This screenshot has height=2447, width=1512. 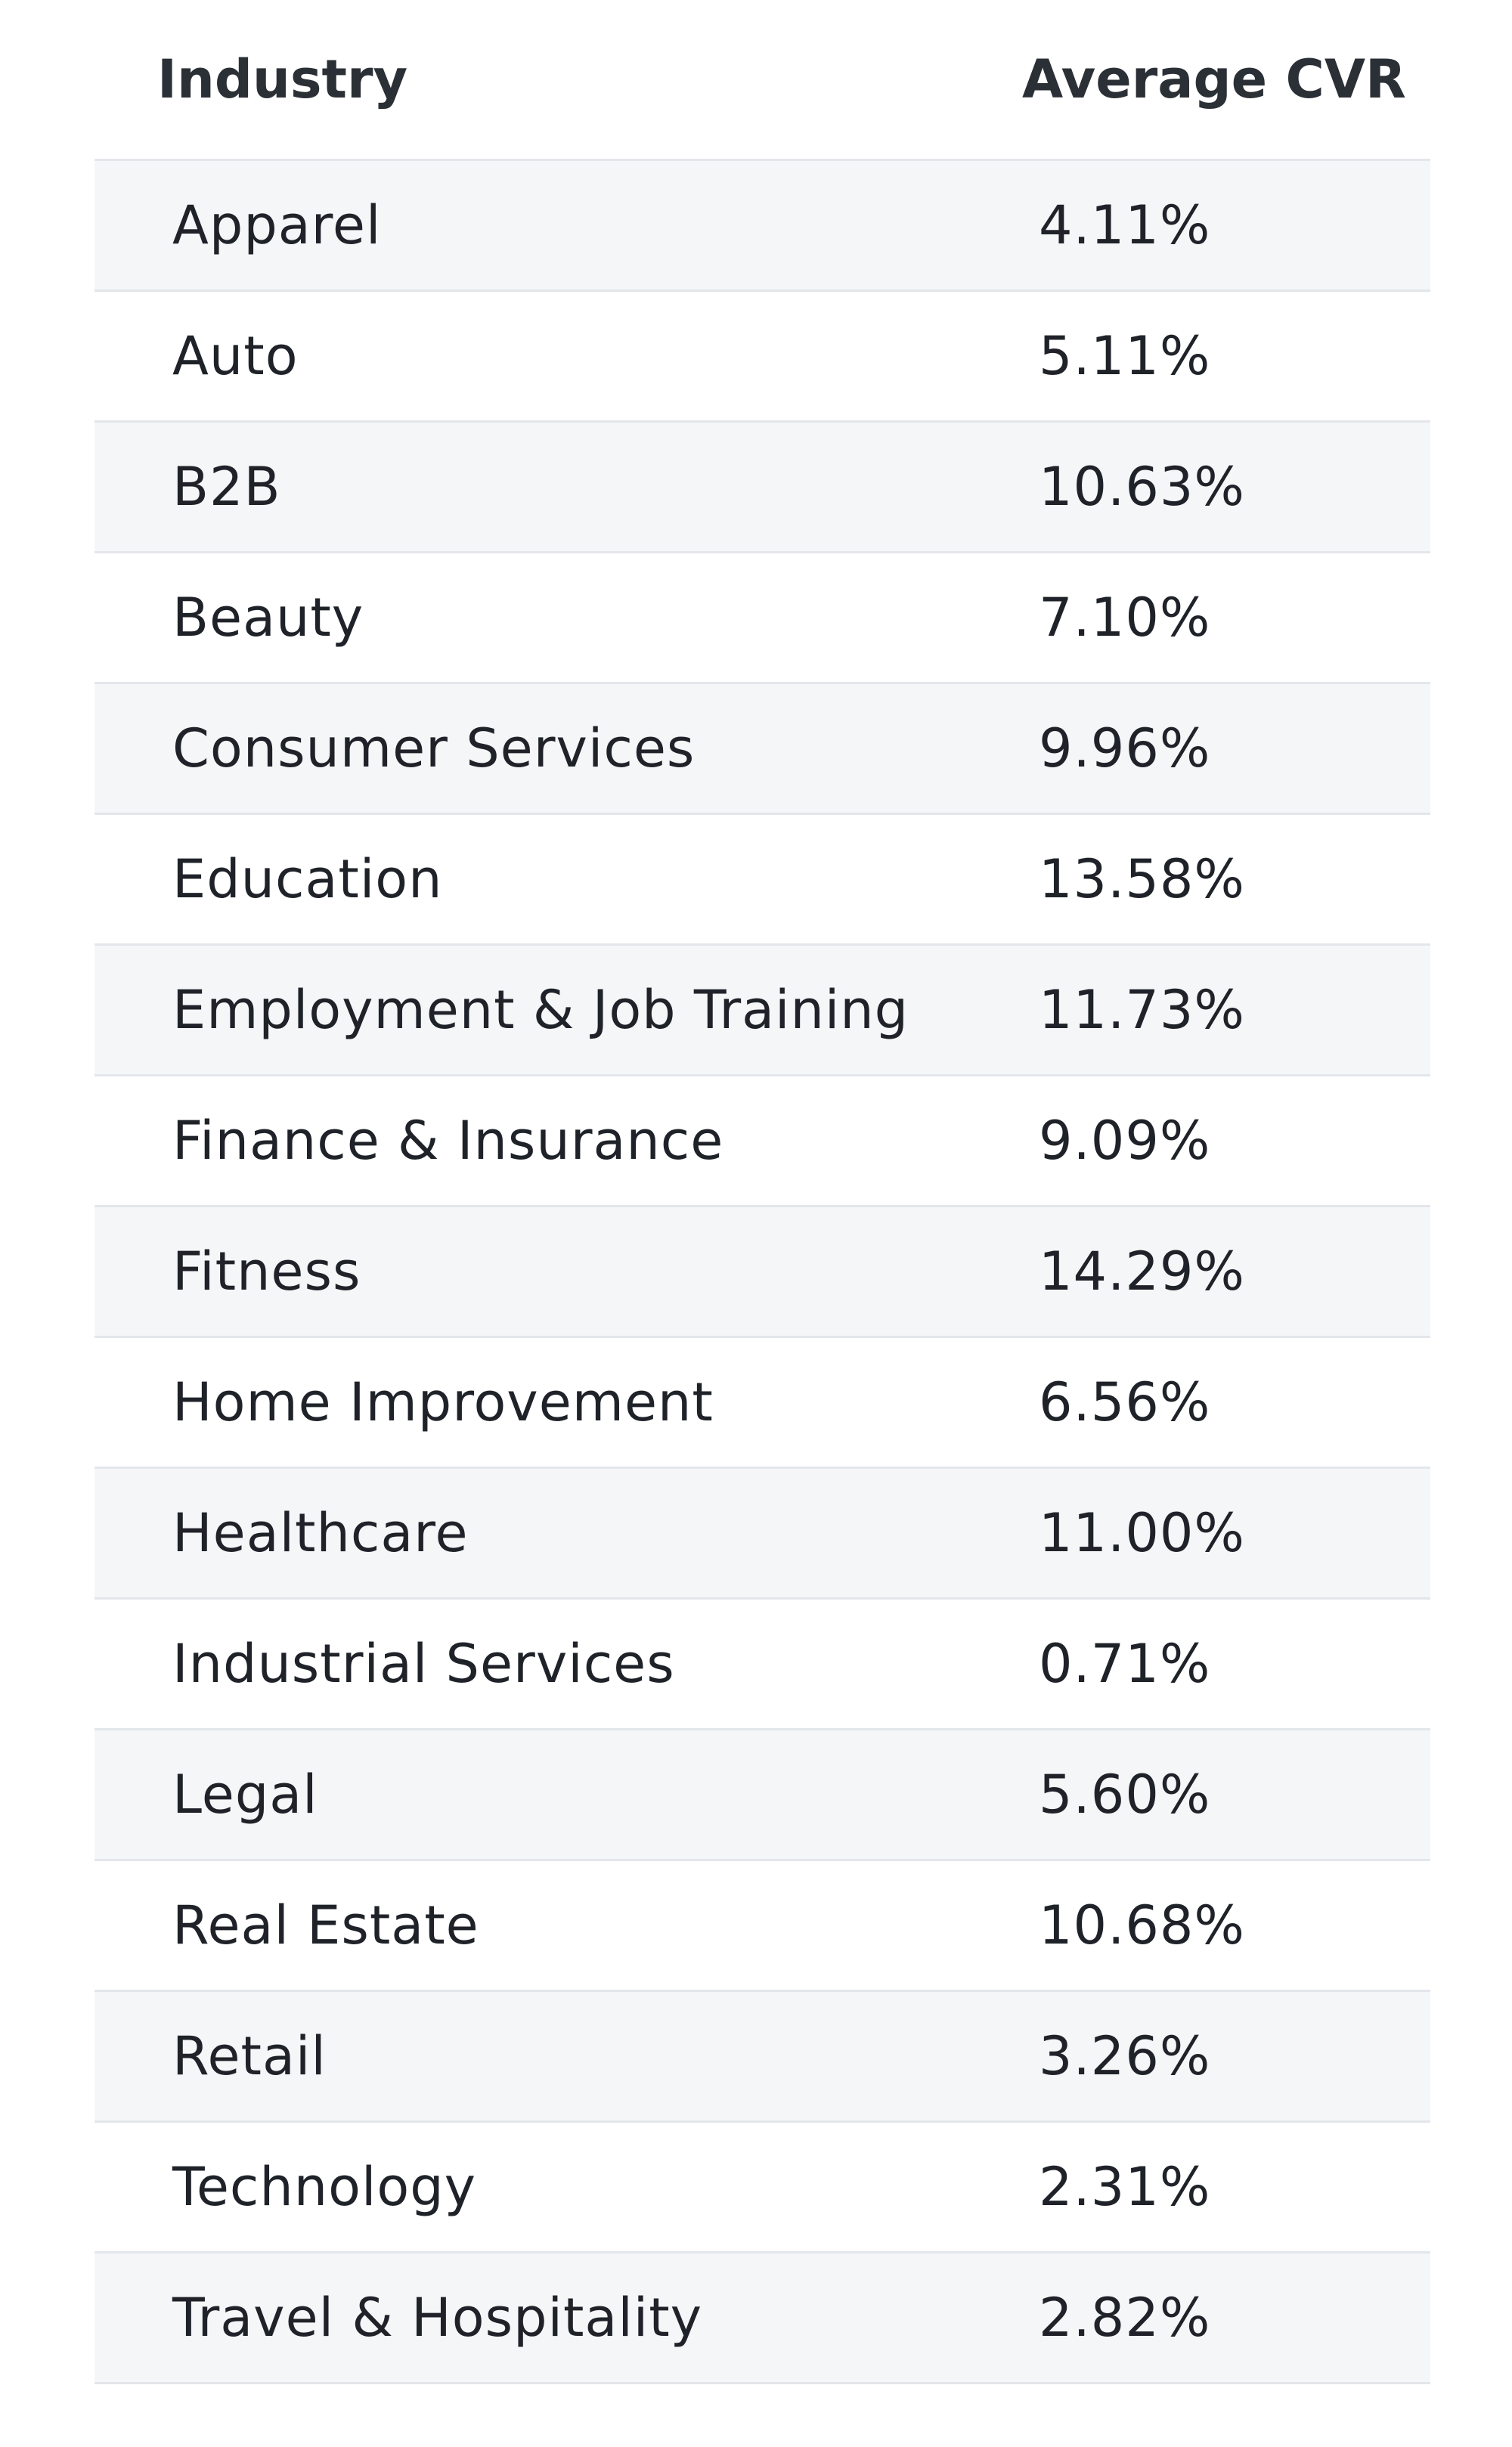 What do you see at coordinates (762, 358) in the screenshot?
I see `table-row: Auto 5.11%` at bounding box center [762, 358].